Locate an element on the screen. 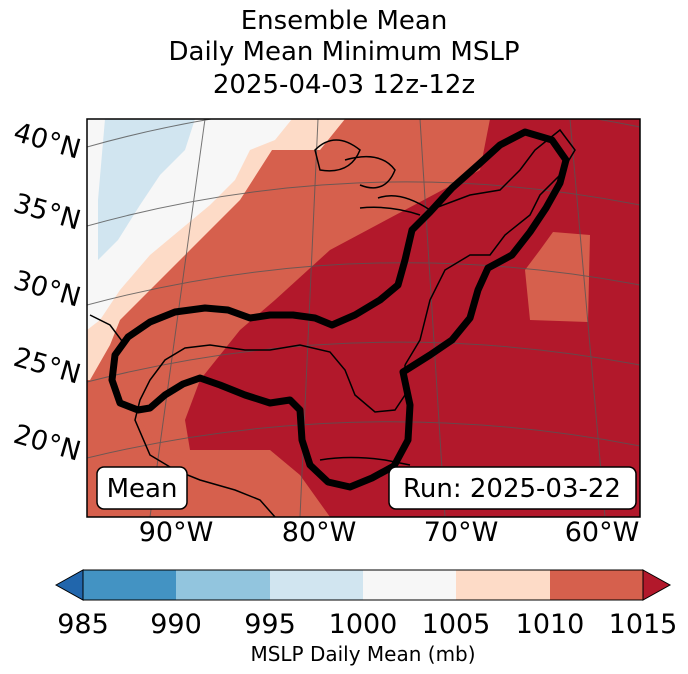 The height and width of the screenshot is (674, 688). mean-label: Mean is located at coordinates (142, 489).